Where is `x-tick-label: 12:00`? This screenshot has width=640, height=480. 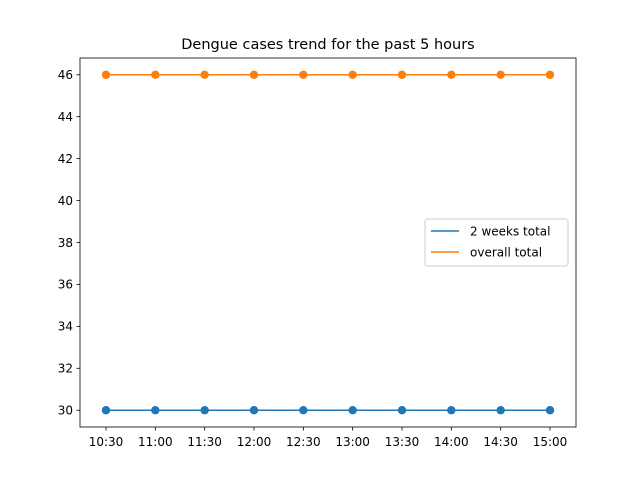 x-tick-label: 12:00 is located at coordinates (254, 442).